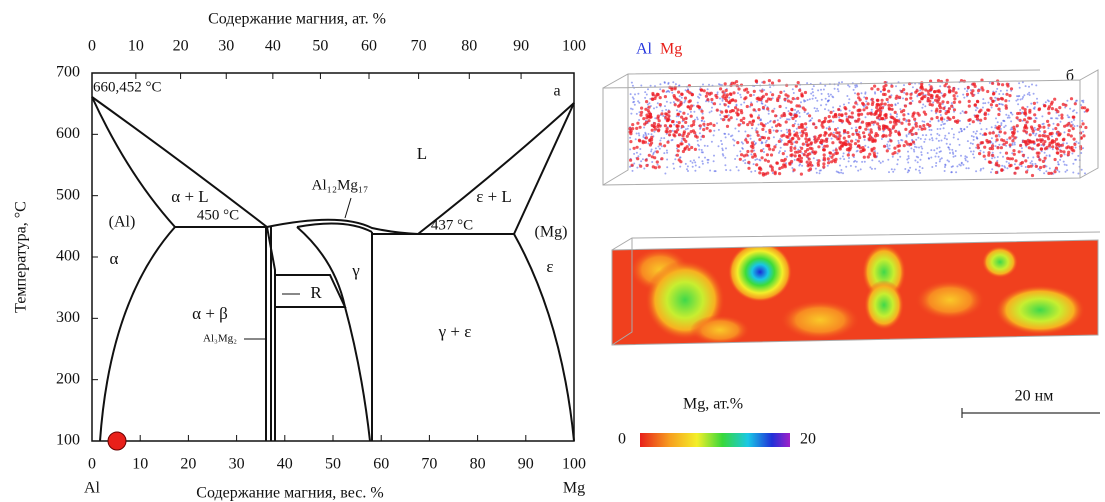 Image resolution: width=1105 pixels, height=502 pixels. I want to click on atom-cloud, so click(859, 128).